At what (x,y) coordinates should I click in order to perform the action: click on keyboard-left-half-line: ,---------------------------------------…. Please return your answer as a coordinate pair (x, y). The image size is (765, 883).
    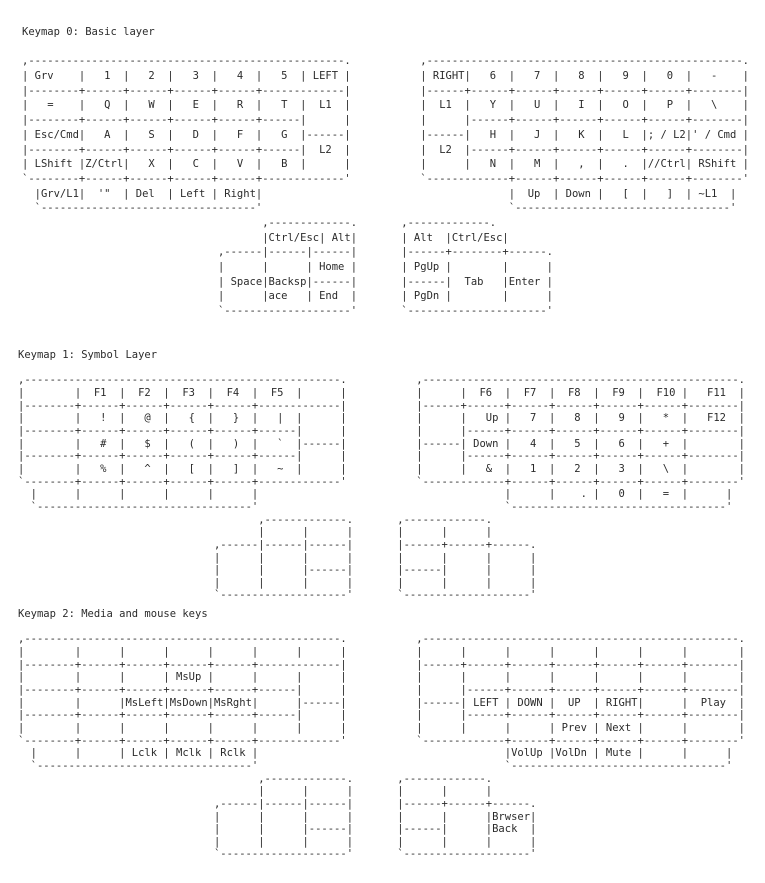
    Looking at the image, I should click on (186, 61).